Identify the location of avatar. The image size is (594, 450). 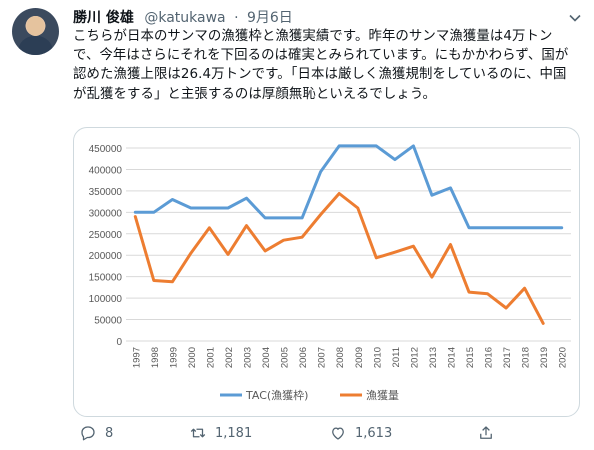
(35, 31).